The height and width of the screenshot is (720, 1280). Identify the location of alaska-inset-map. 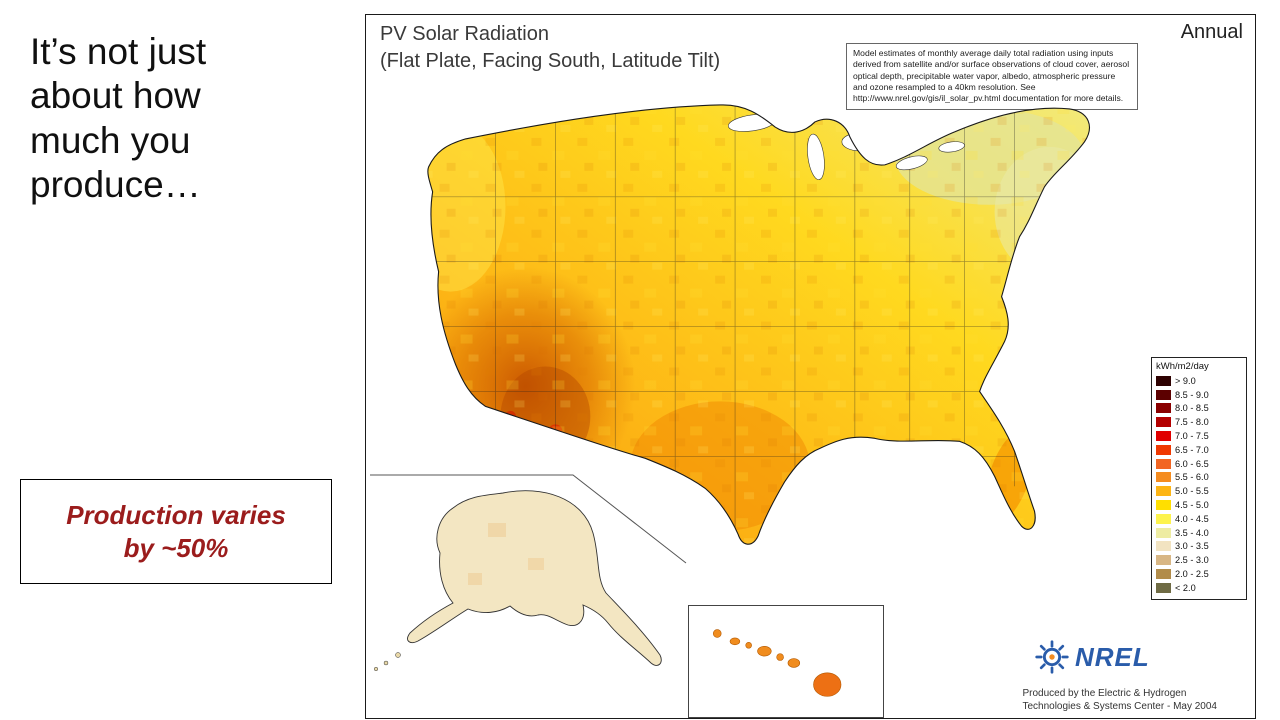
(528, 573).